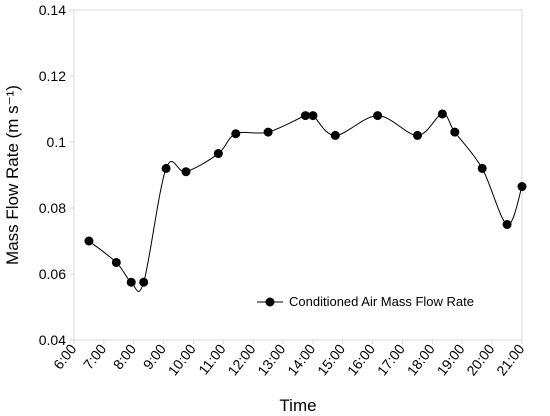  I want to click on x-tick-label: 13:00, so click(271, 360).